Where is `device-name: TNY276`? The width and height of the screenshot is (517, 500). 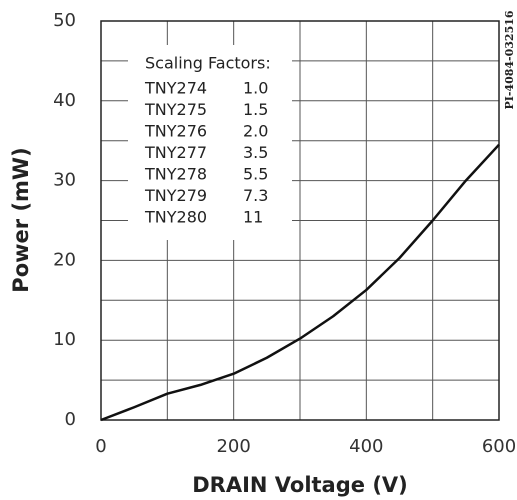 device-name: TNY276 is located at coordinates (175, 131).